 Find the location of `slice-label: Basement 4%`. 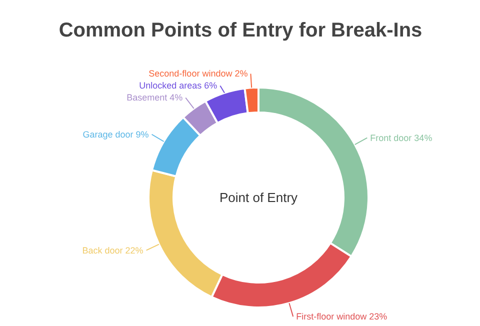

slice-label: Basement 4% is located at coordinates (154, 97).